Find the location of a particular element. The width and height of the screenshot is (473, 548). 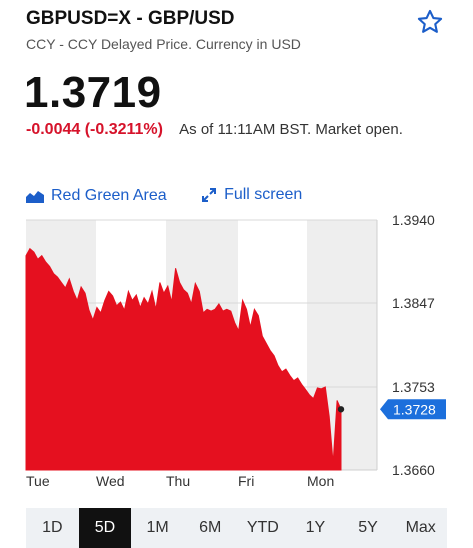

range-tab-1y: 1Y is located at coordinates (315, 527).